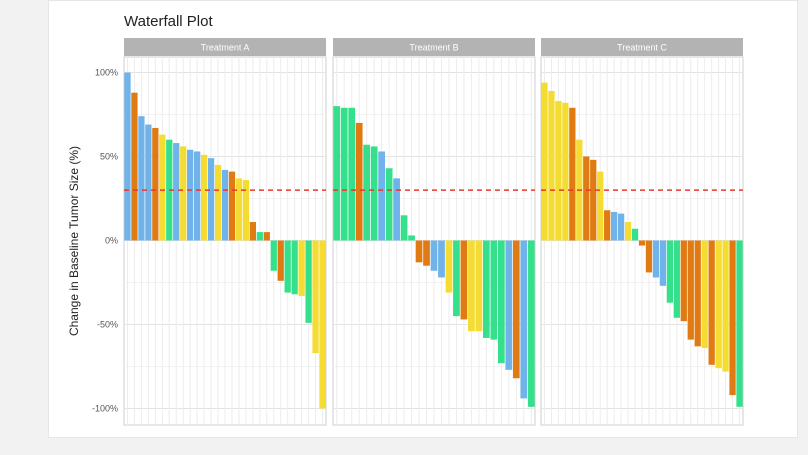 This screenshot has height=455, width=808. What do you see at coordinates (107, 325) in the screenshot?
I see `y-tick-label: -50%` at bounding box center [107, 325].